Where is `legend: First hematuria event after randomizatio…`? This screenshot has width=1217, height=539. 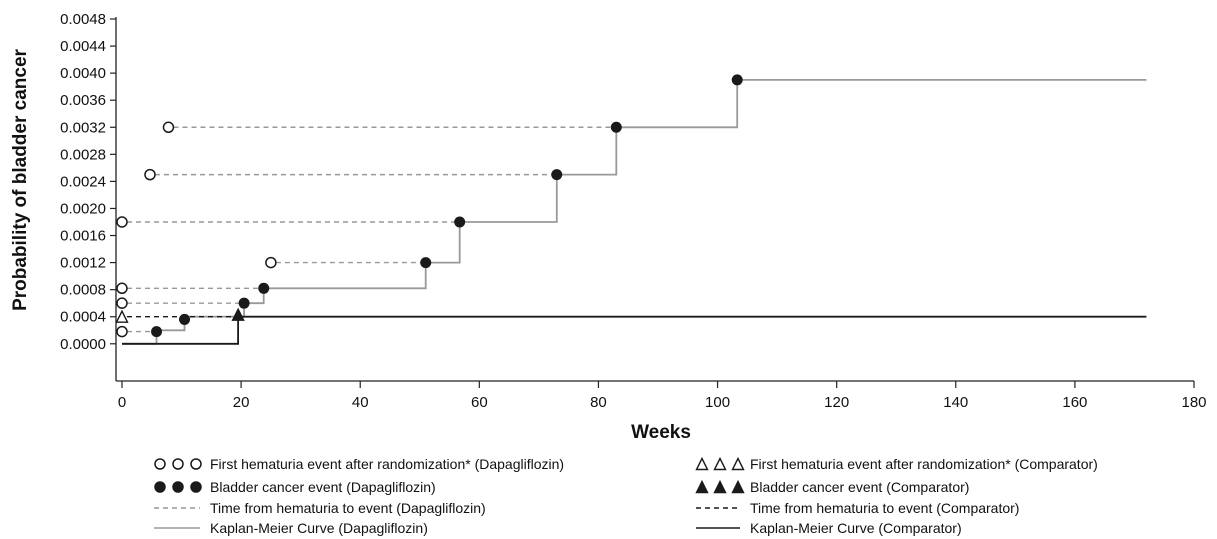
legend: First hematuria event after randomizatio… is located at coordinates (626, 496).